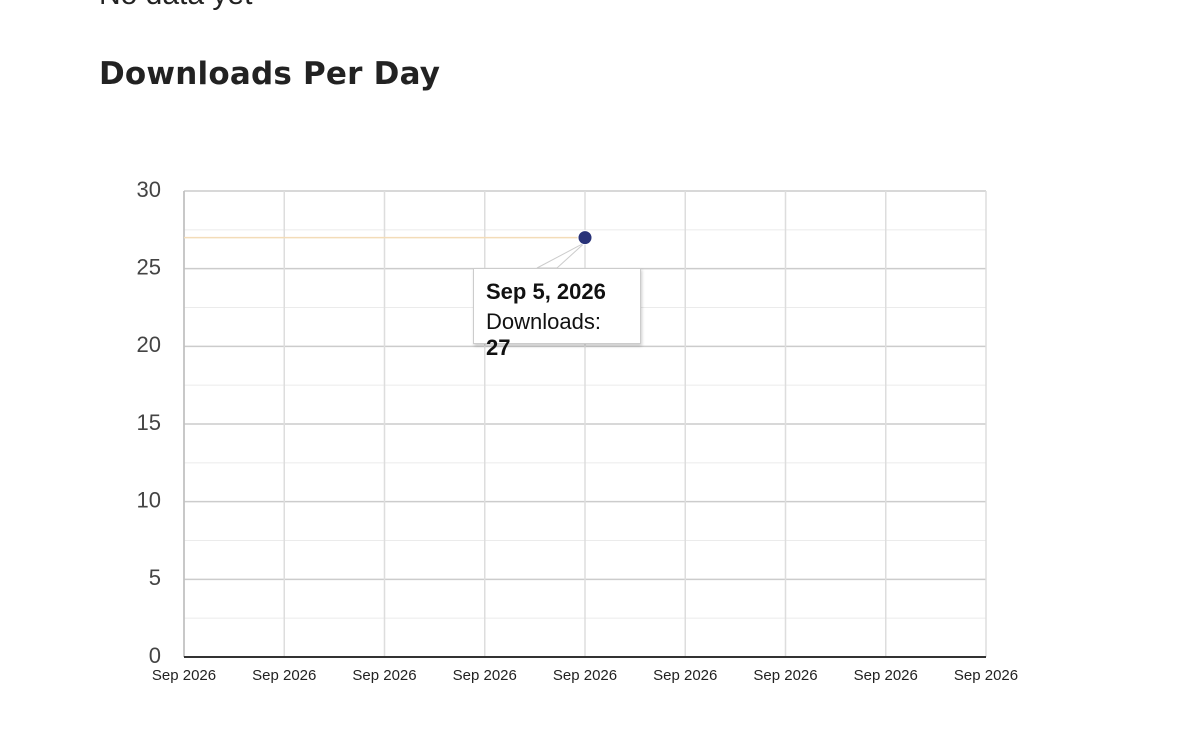  What do you see at coordinates (175, 6) in the screenshot?
I see `status-text: No data yet` at bounding box center [175, 6].